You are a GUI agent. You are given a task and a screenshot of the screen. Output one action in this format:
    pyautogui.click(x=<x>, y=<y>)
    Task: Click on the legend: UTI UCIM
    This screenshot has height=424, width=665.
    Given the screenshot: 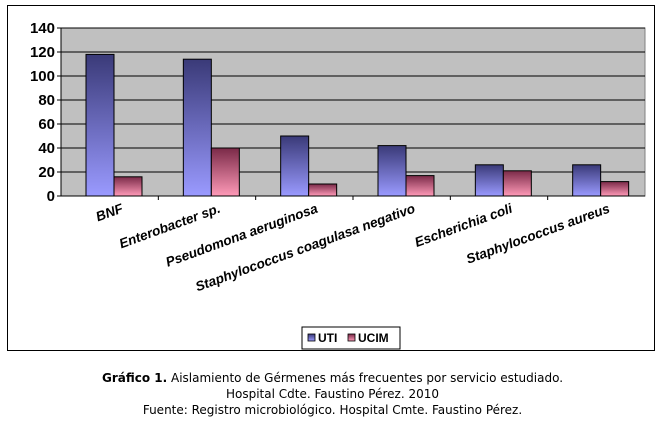 What is the action you would take?
    pyautogui.click(x=351, y=338)
    